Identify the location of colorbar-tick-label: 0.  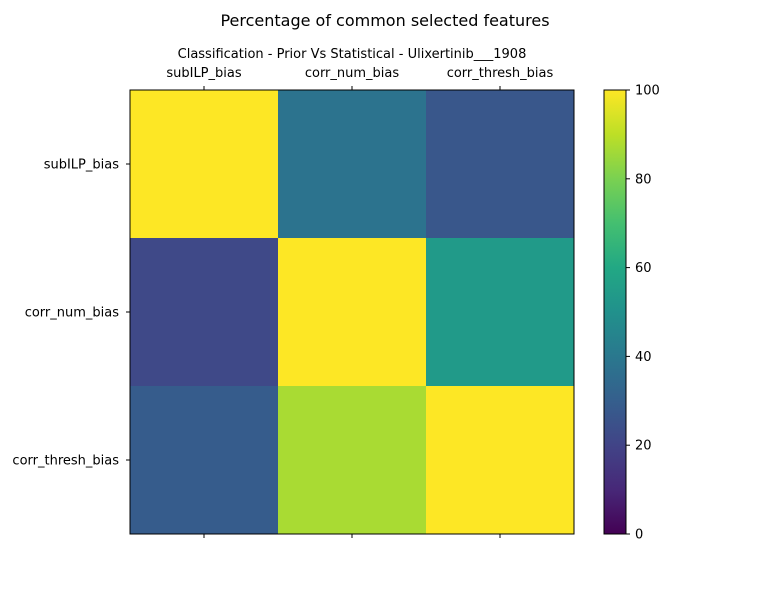
(639, 535).